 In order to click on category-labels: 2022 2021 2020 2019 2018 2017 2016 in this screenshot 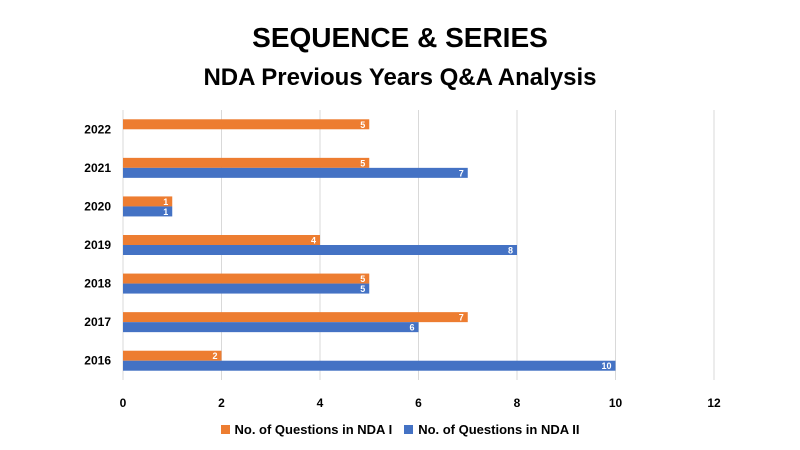, I will do `click(97, 244)`.